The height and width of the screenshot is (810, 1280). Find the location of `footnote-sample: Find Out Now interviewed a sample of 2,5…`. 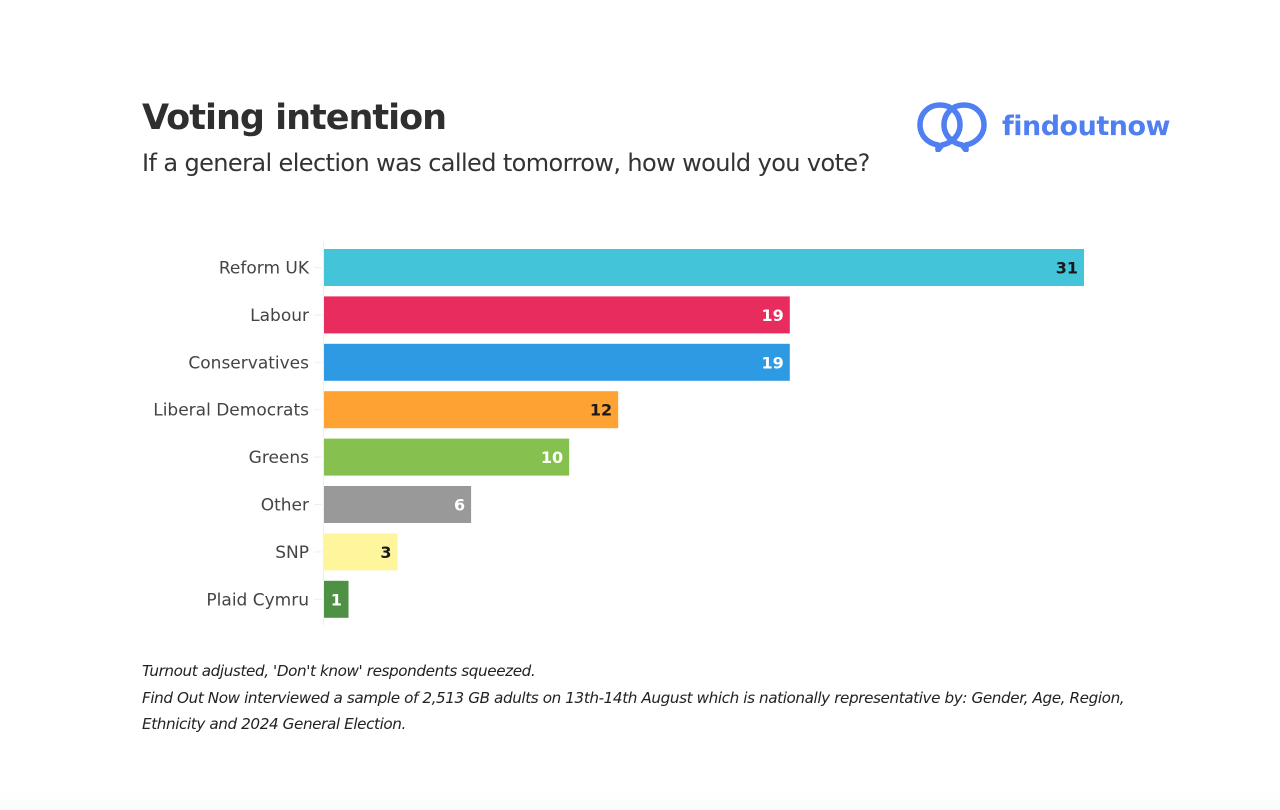

footnote-sample: Find Out Now interviewed a sample of 2,5… is located at coordinates (633, 711).